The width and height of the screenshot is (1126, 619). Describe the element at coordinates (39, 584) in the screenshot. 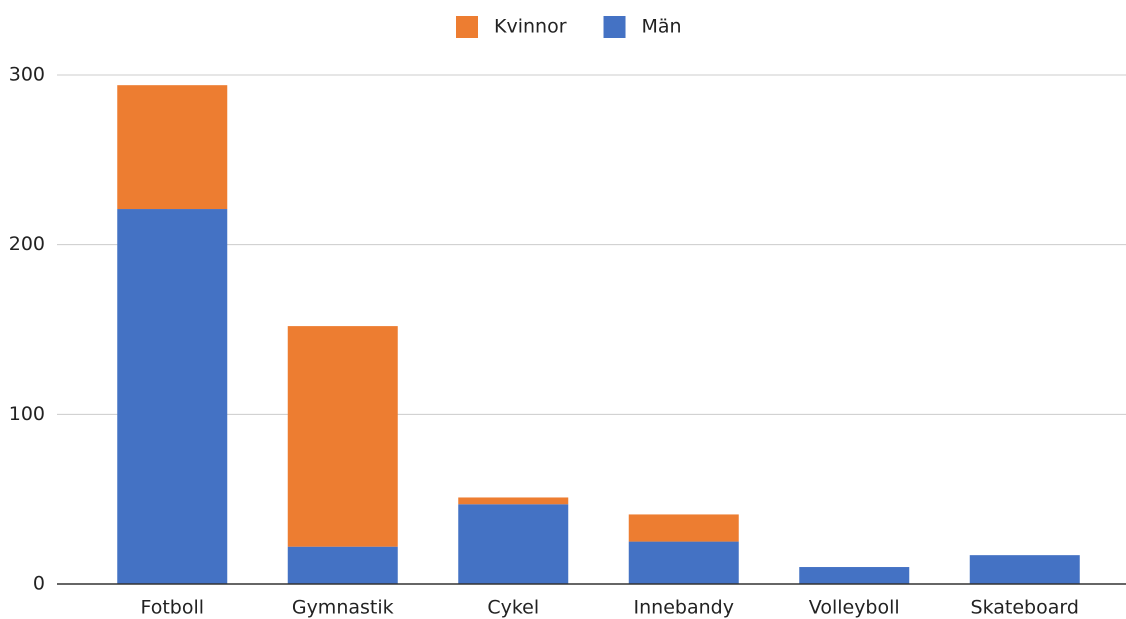

I see `y-tick-label: 0` at that location.